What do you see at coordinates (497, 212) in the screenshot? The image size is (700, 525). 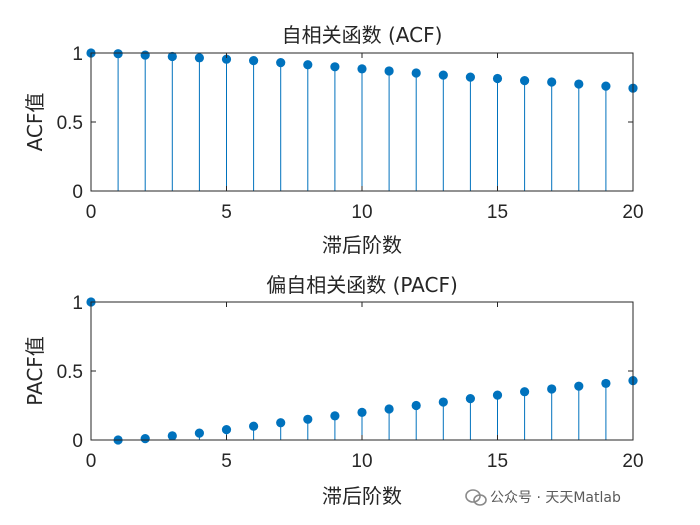 I see `acf-x-tick-label: 15` at bounding box center [497, 212].